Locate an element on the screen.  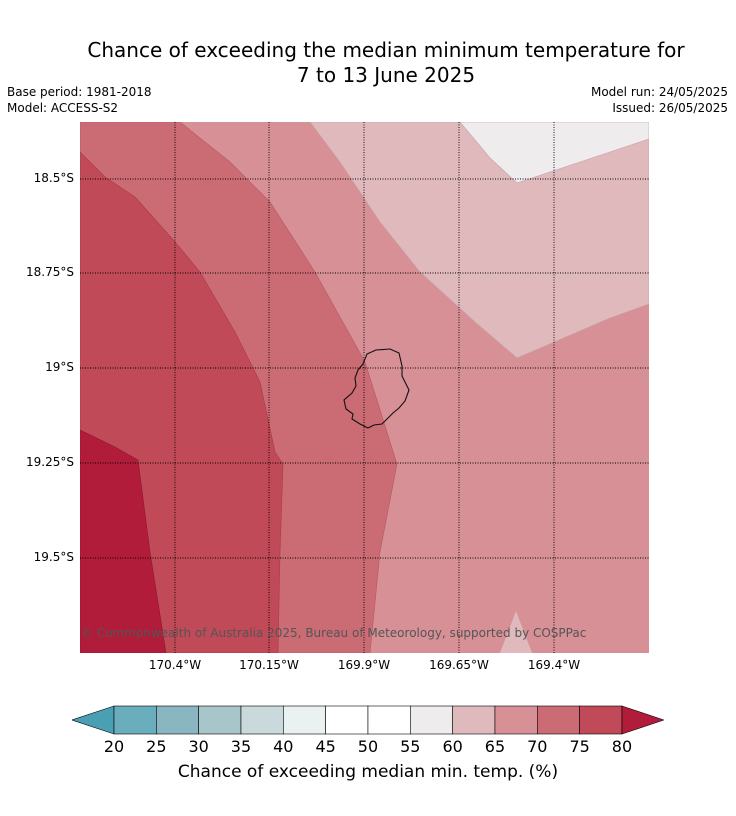
colorbar-tick-label: 35 is located at coordinates (241, 746).